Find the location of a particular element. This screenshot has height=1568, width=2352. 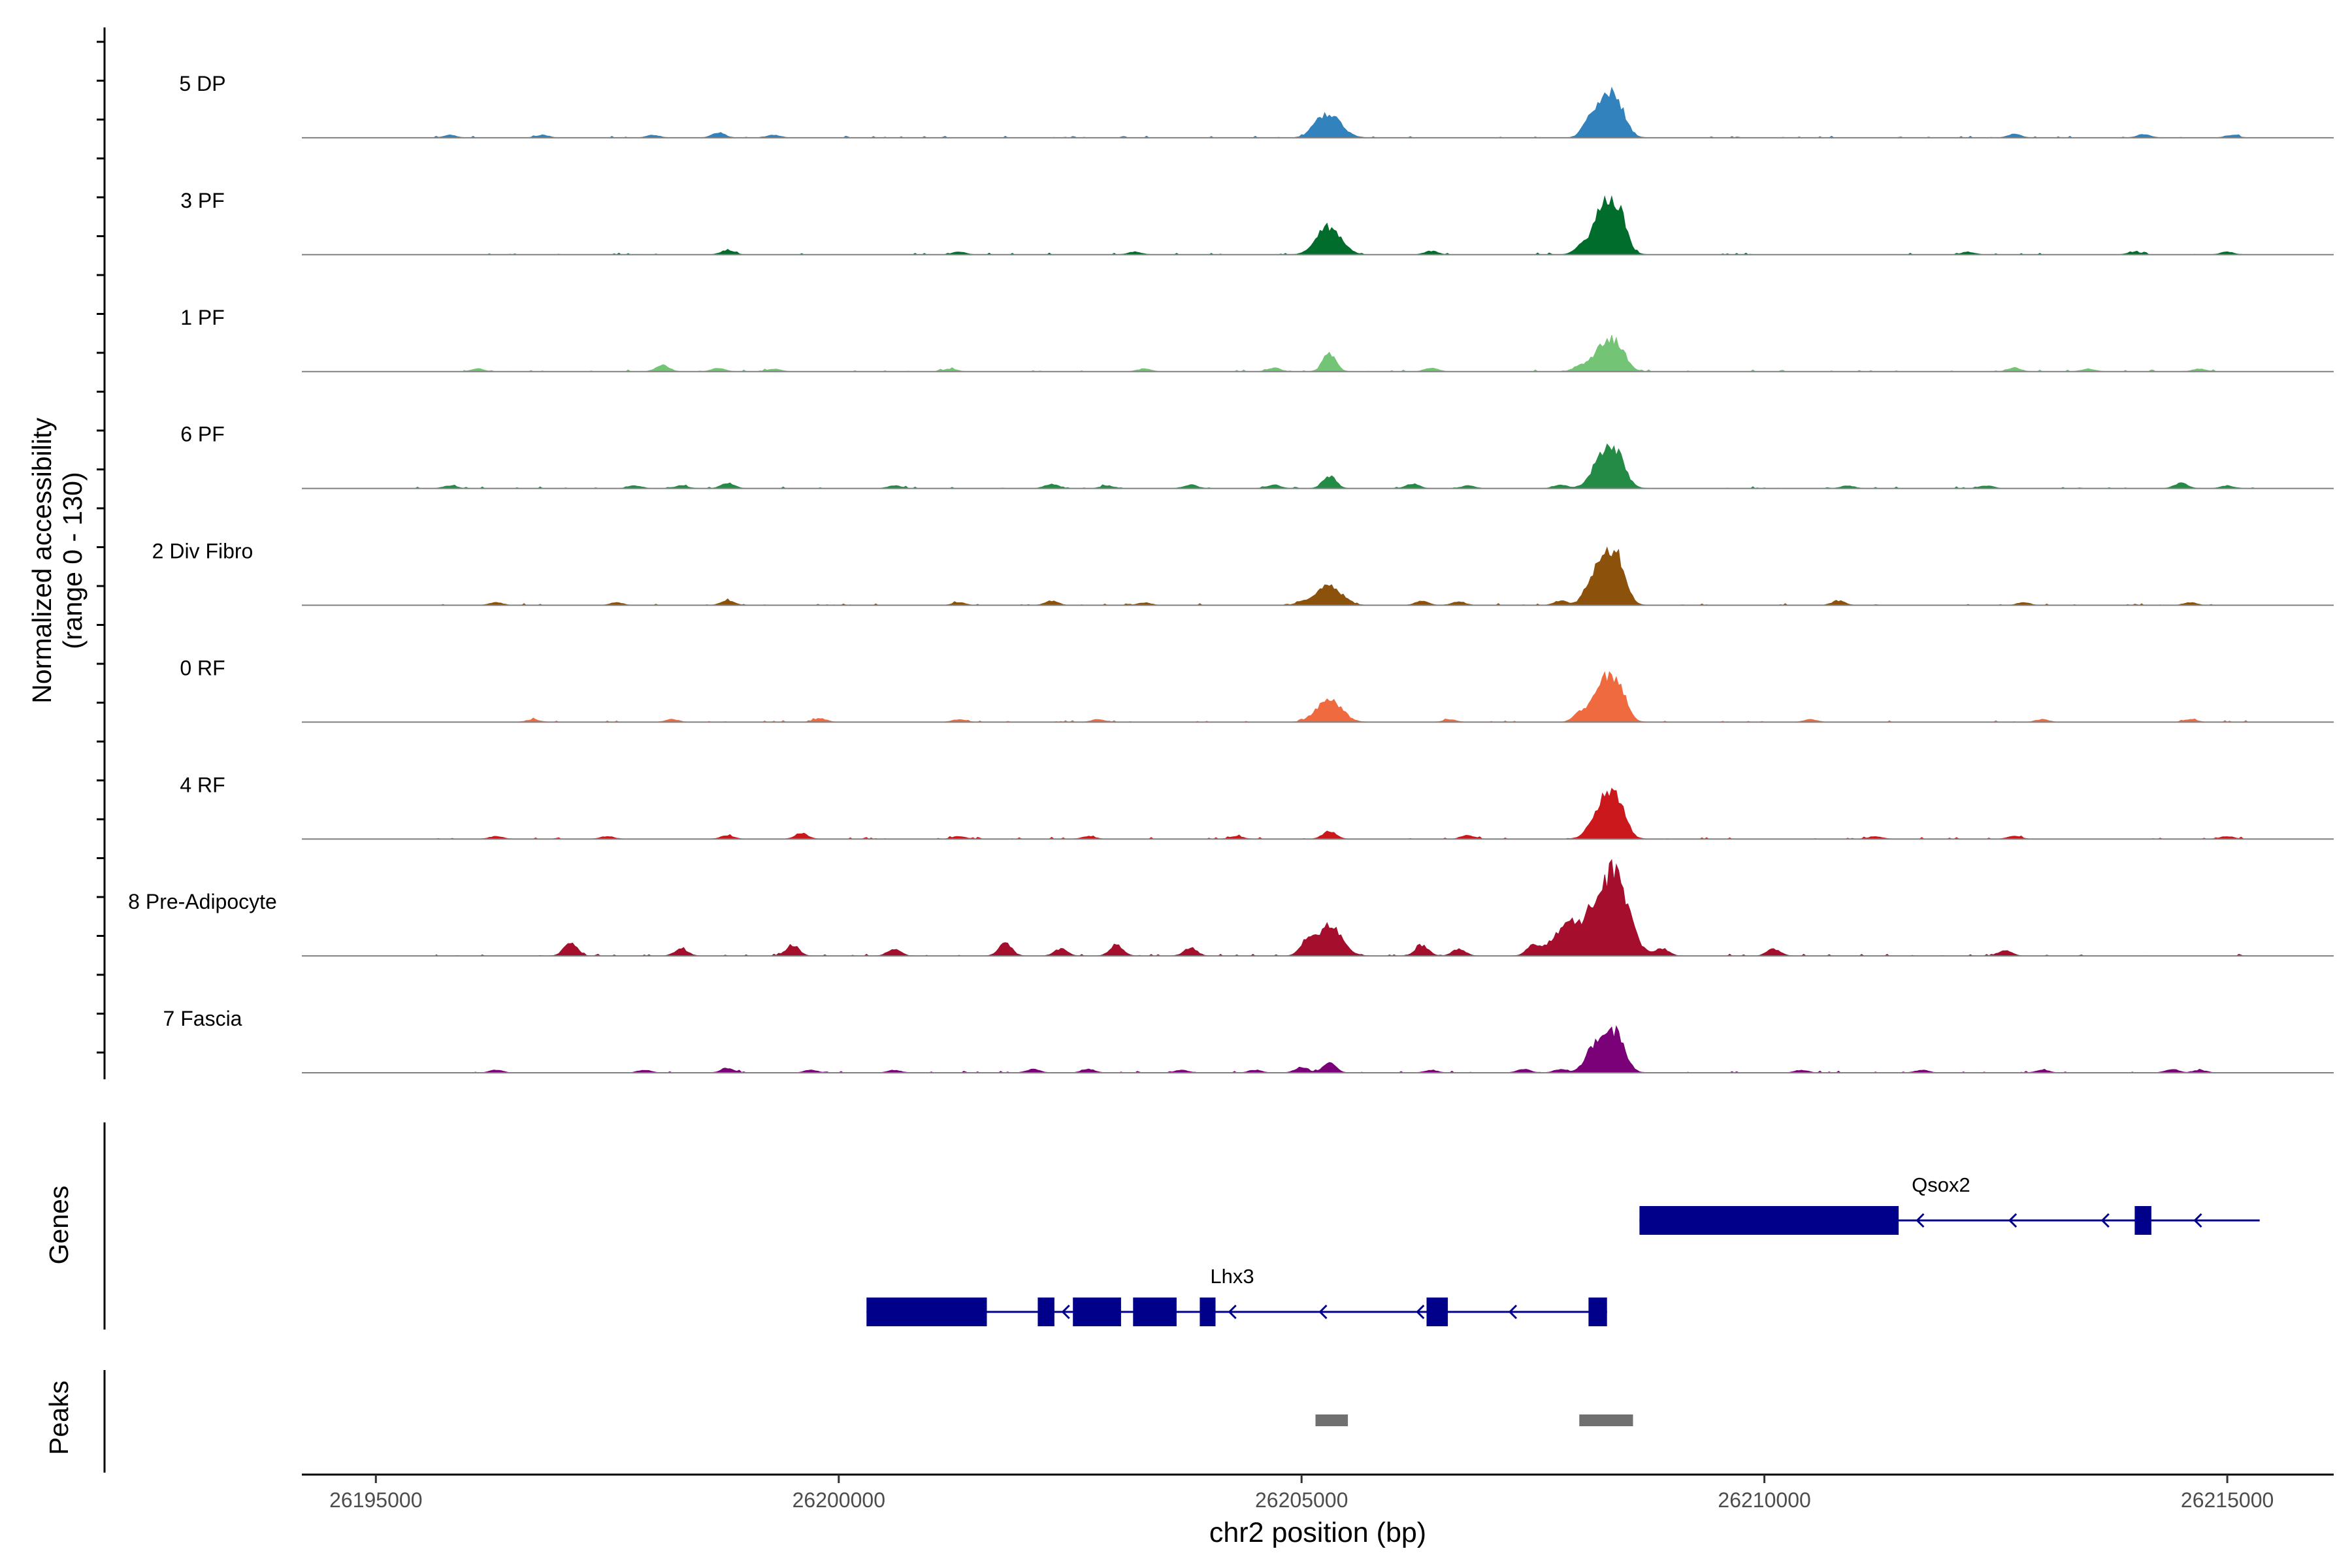

coverage-track-label: 1 PF is located at coordinates (202, 317).